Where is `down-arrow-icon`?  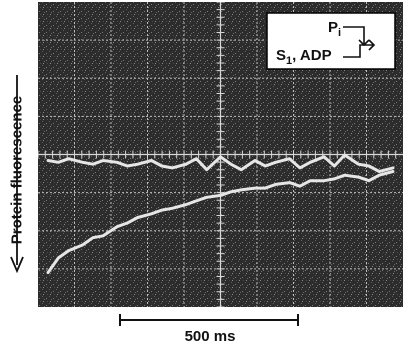
down-arrow-icon is located at coordinates (17, 174).